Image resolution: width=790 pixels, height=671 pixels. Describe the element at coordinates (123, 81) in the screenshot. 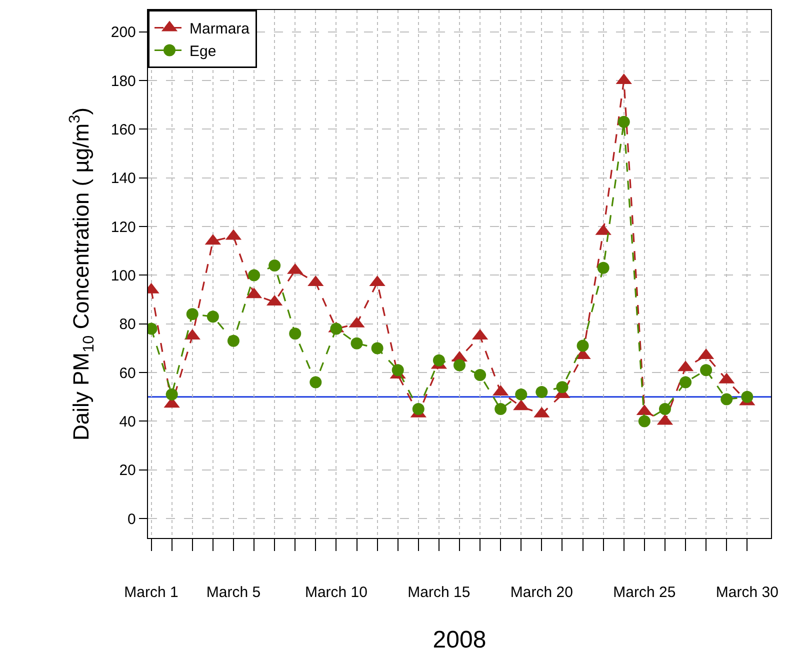

I see `y-tick-label: 180` at that location.